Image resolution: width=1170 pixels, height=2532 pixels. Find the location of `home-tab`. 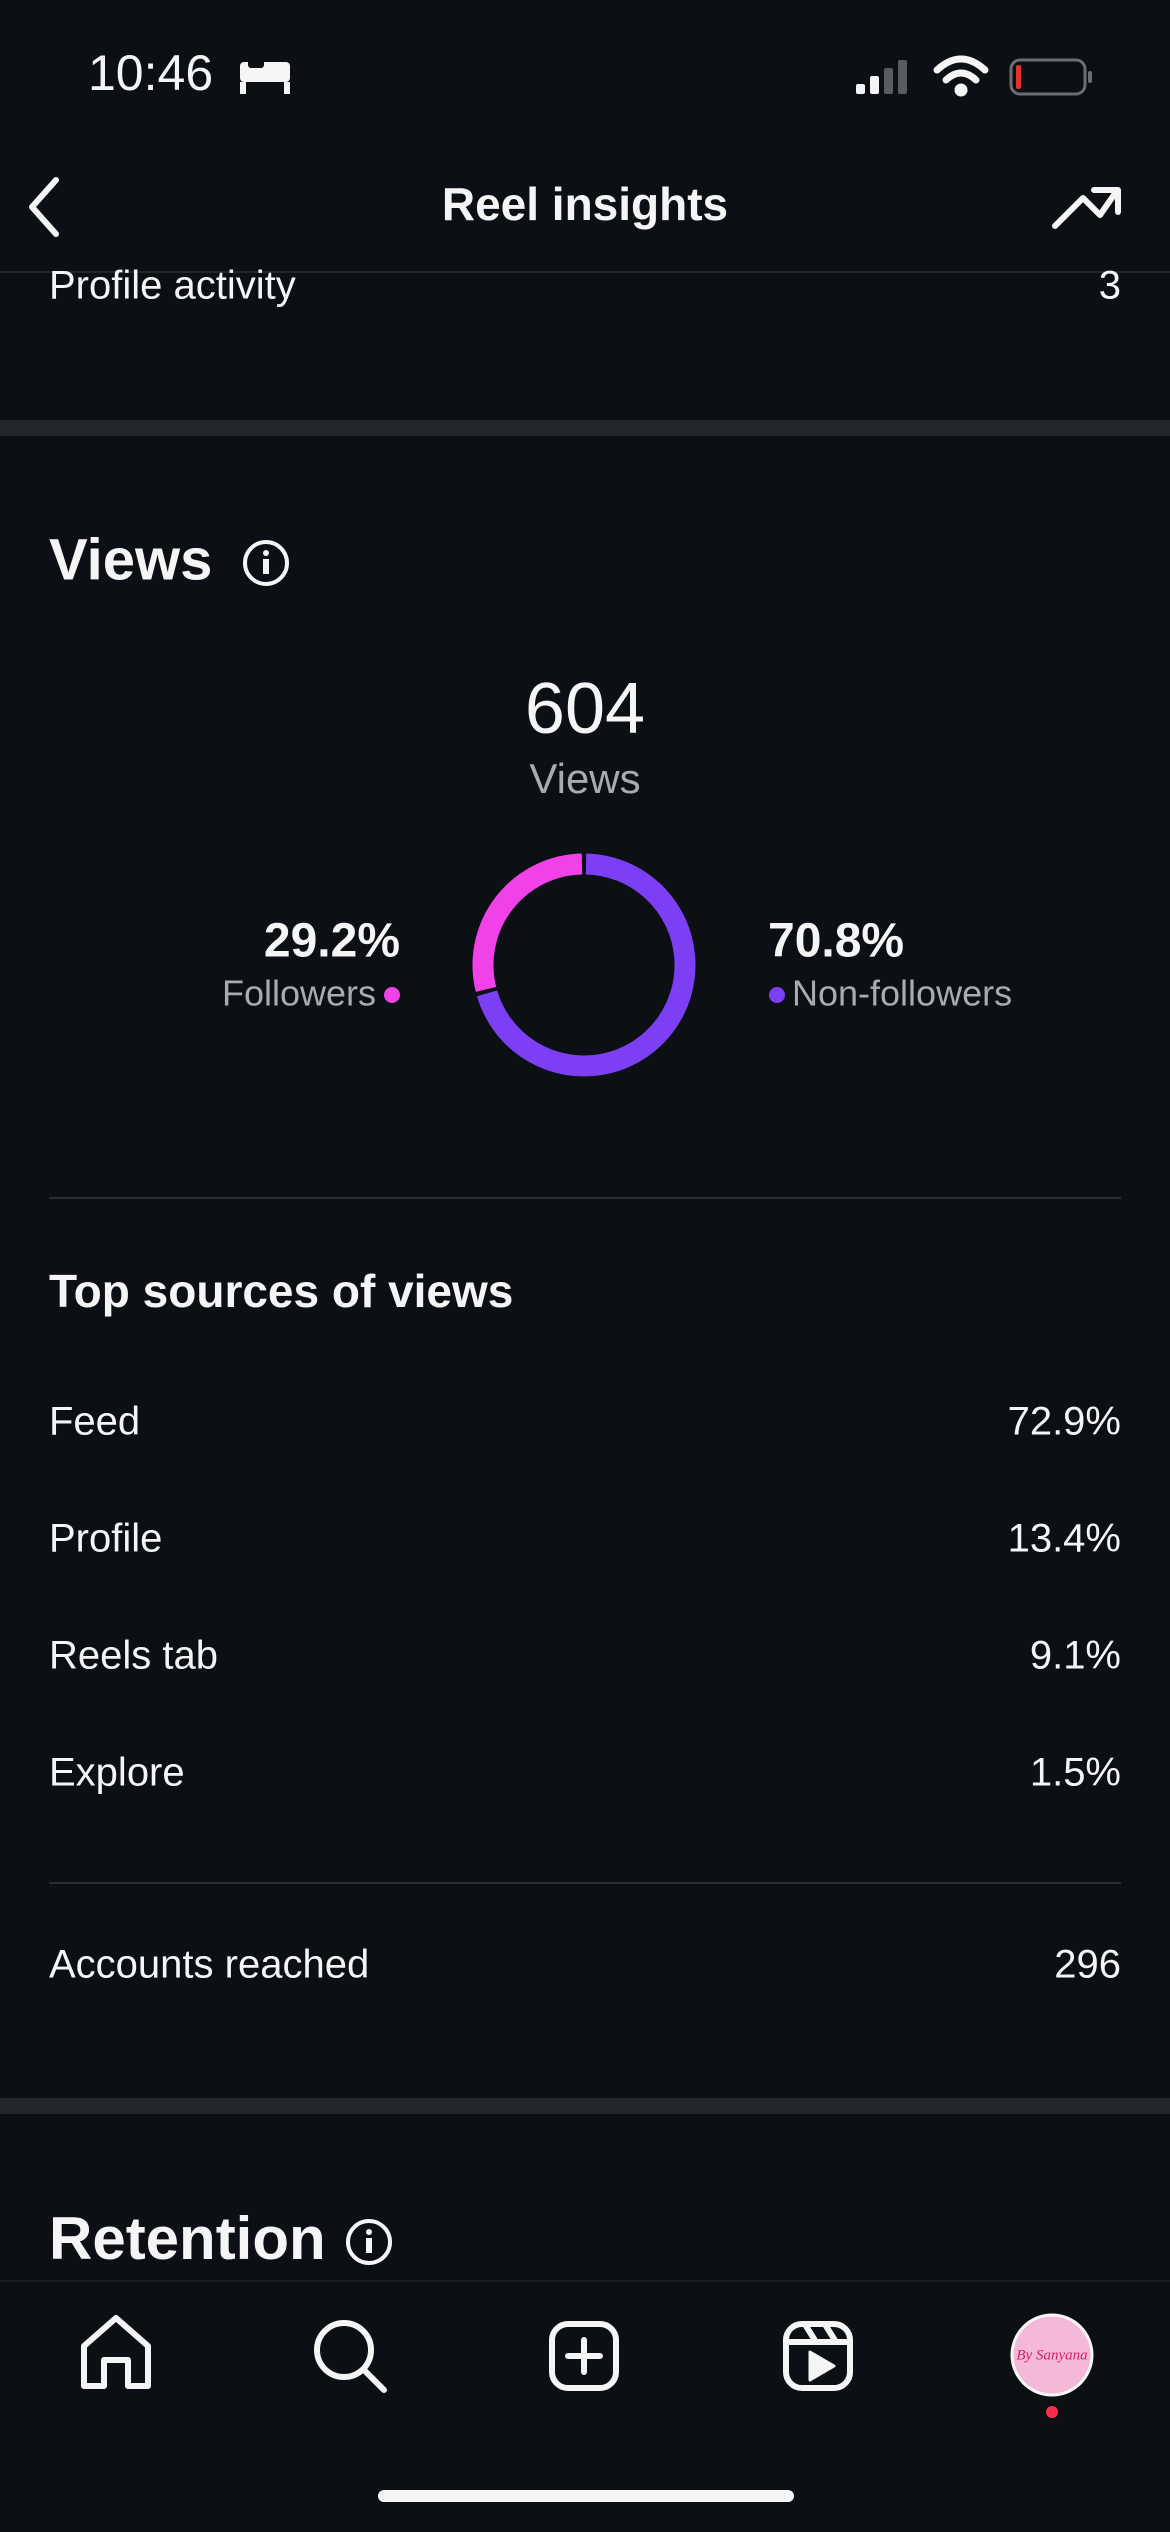

home-tab is located at coordinates (116, 2352).